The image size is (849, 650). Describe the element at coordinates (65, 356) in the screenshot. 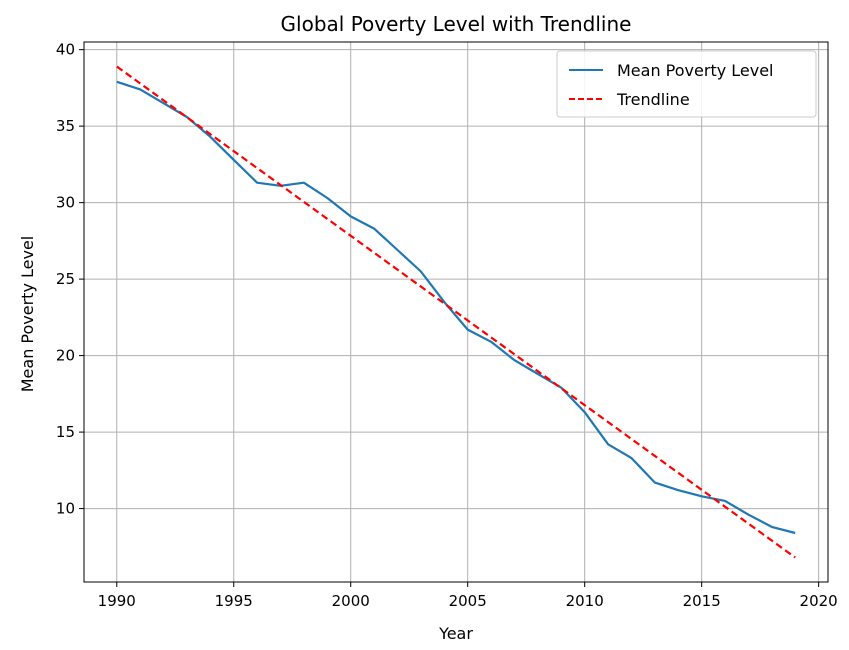

I see `y-tick-label: 20` at that location.